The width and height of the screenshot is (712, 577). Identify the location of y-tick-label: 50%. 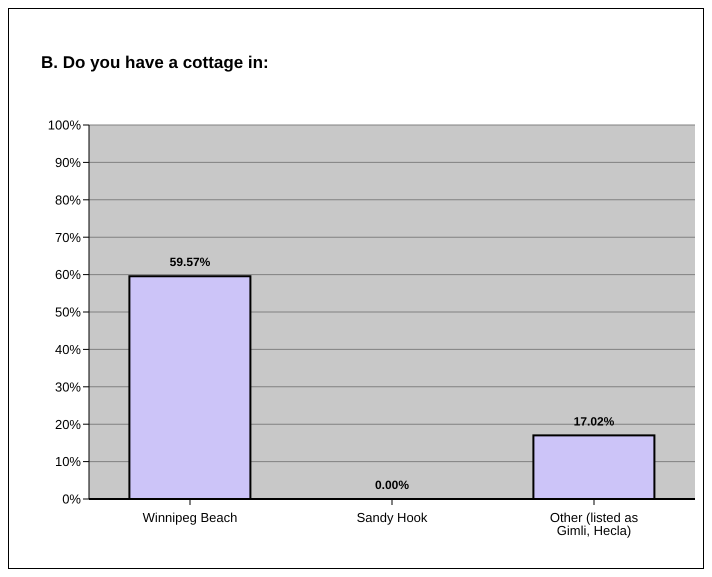
(68, 312).